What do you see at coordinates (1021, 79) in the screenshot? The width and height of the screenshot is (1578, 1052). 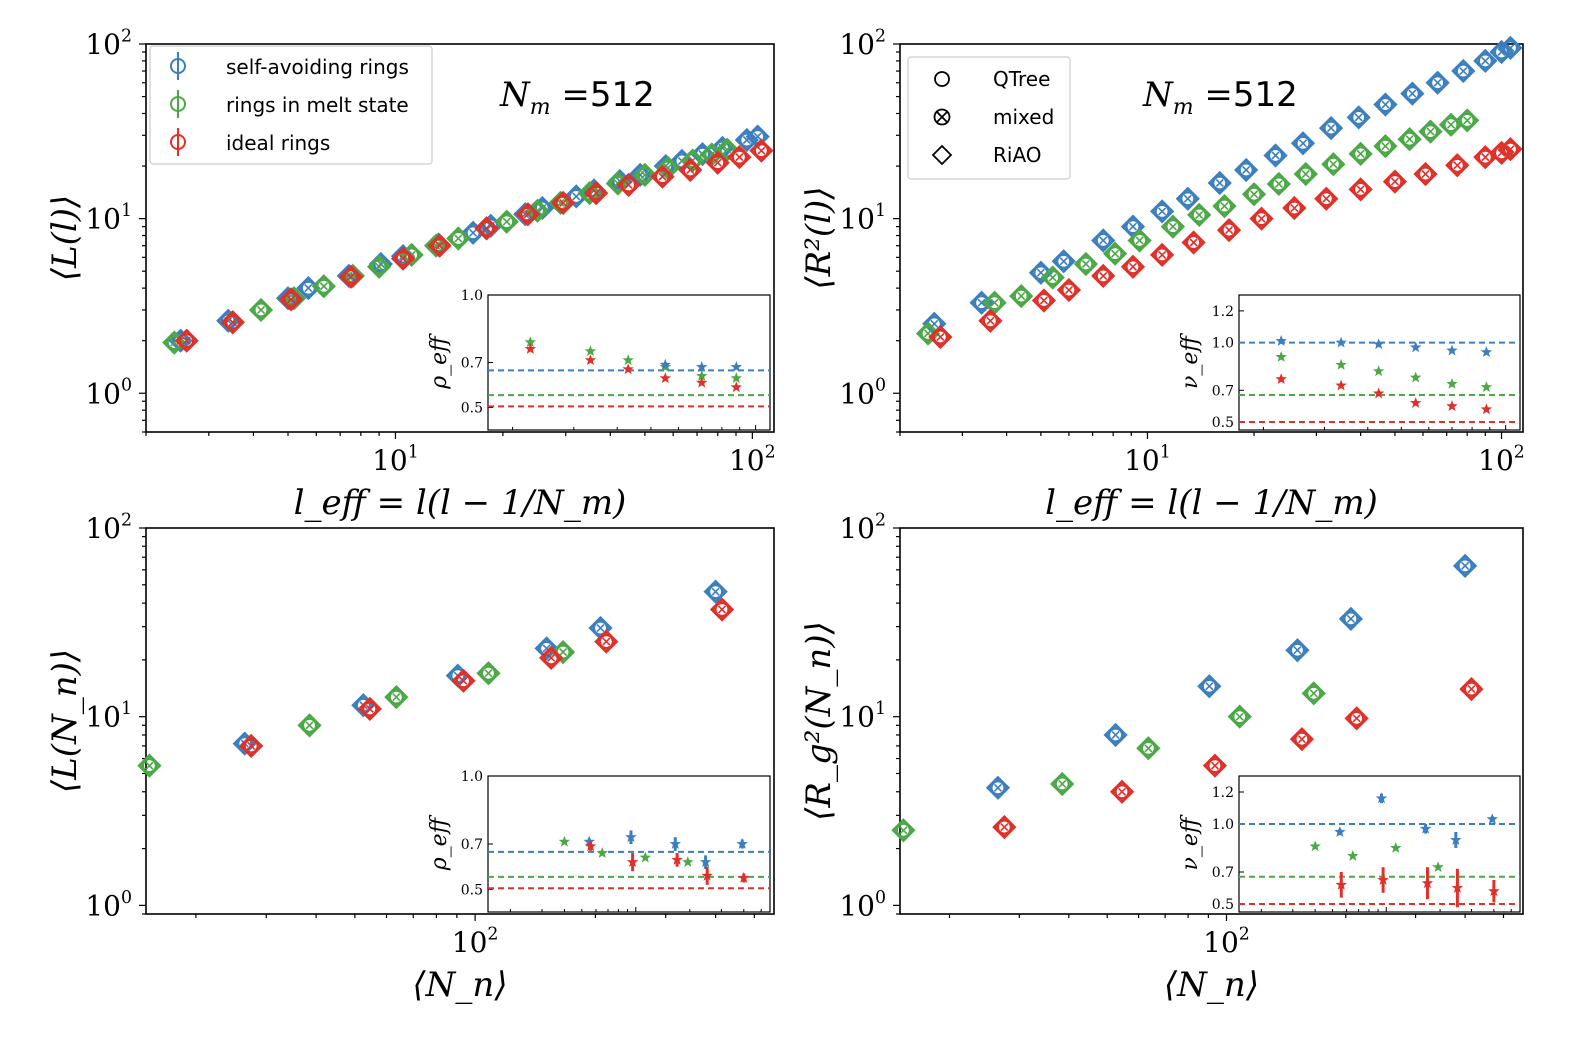 I see `legend-label-qtree: QTree` at bounding box center [1021, 79].